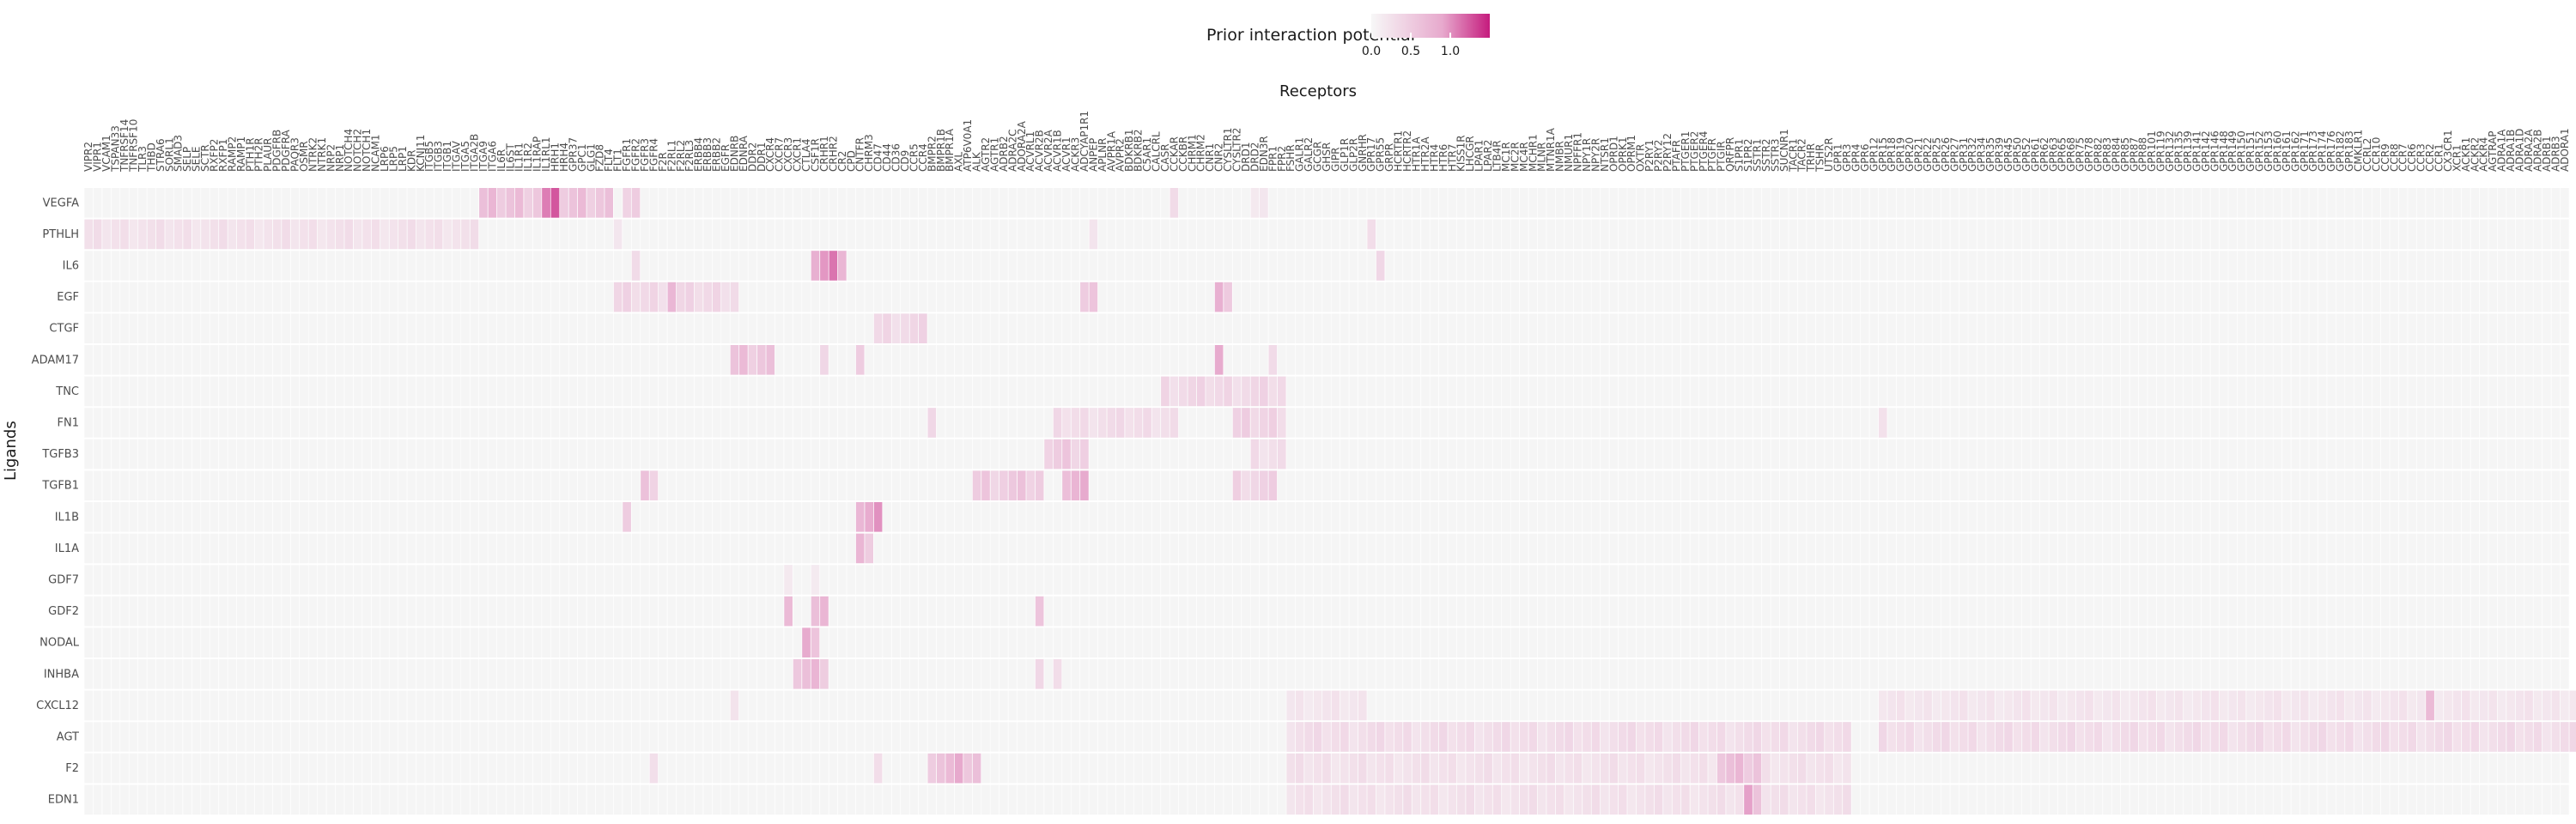 The image size is (2576, 824). What do you see at coordinates (1820, 158) in the screenshot?
I see `receptor-label: TSHR` at bounding box center [1820, 158].